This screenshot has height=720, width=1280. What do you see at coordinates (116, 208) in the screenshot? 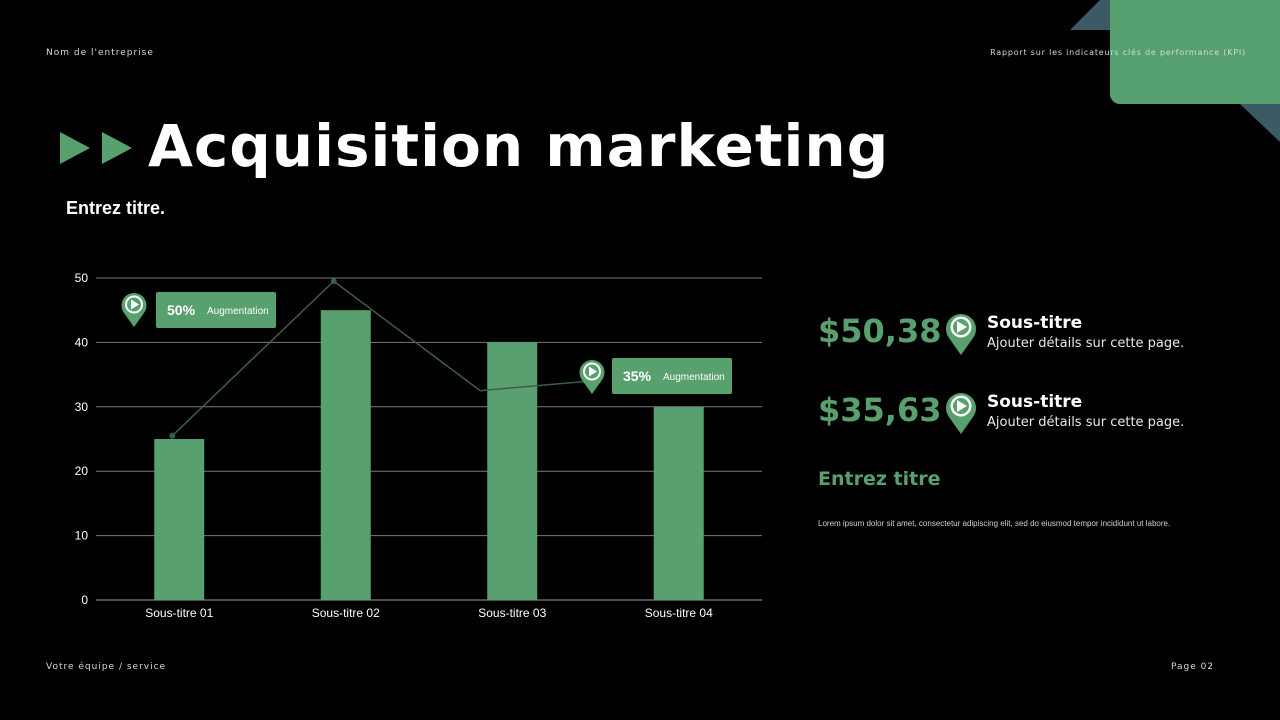
I see `page-subtitle: Entrez titre.` at bounding box center [116, 208].